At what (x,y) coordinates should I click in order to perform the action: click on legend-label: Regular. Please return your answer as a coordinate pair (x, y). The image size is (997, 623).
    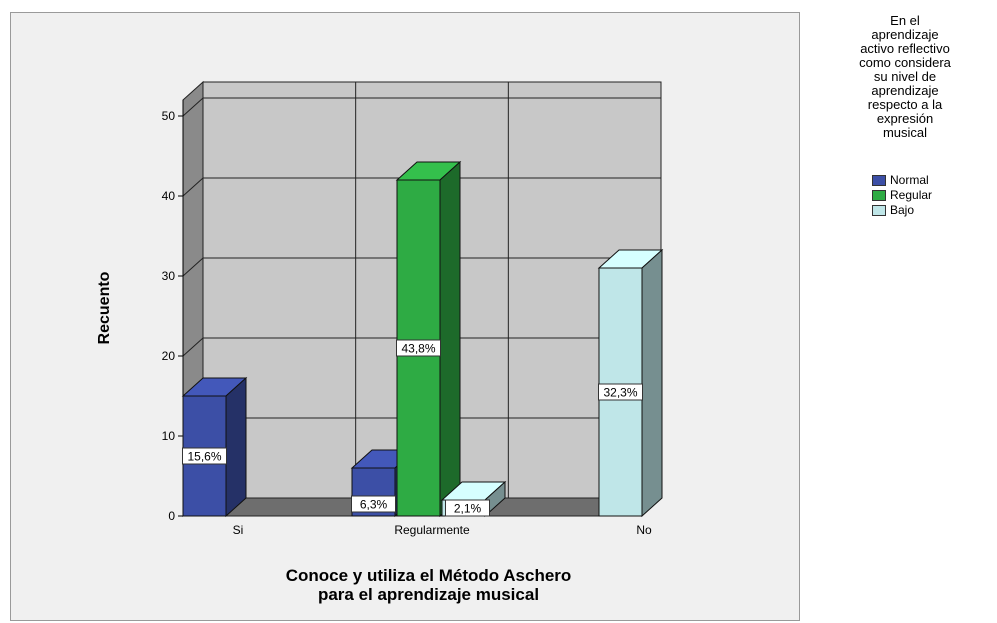
    Looking at the image, I should click on (911, 195).